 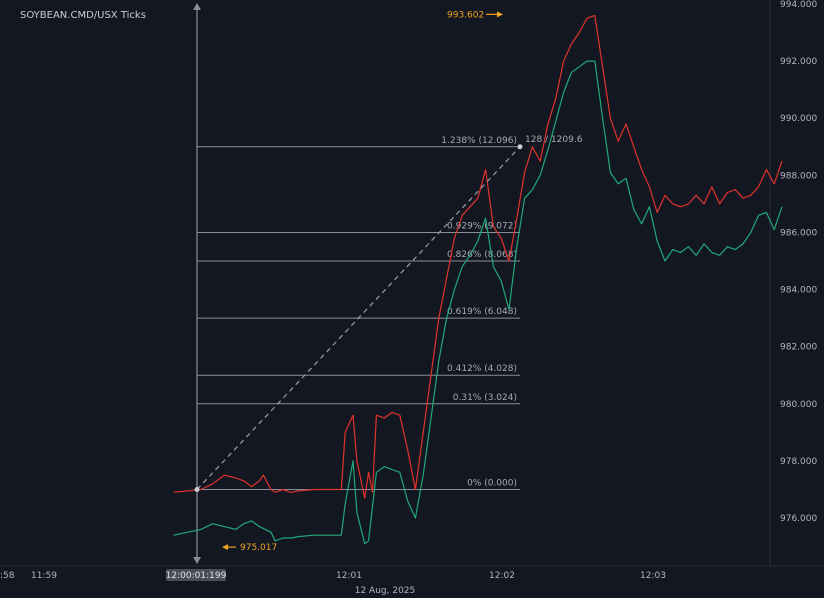 What do you see at coordinates (798, 233) in the screenshot?
I see `price-tick-label: 986.000` at bounding box center [798, 233].